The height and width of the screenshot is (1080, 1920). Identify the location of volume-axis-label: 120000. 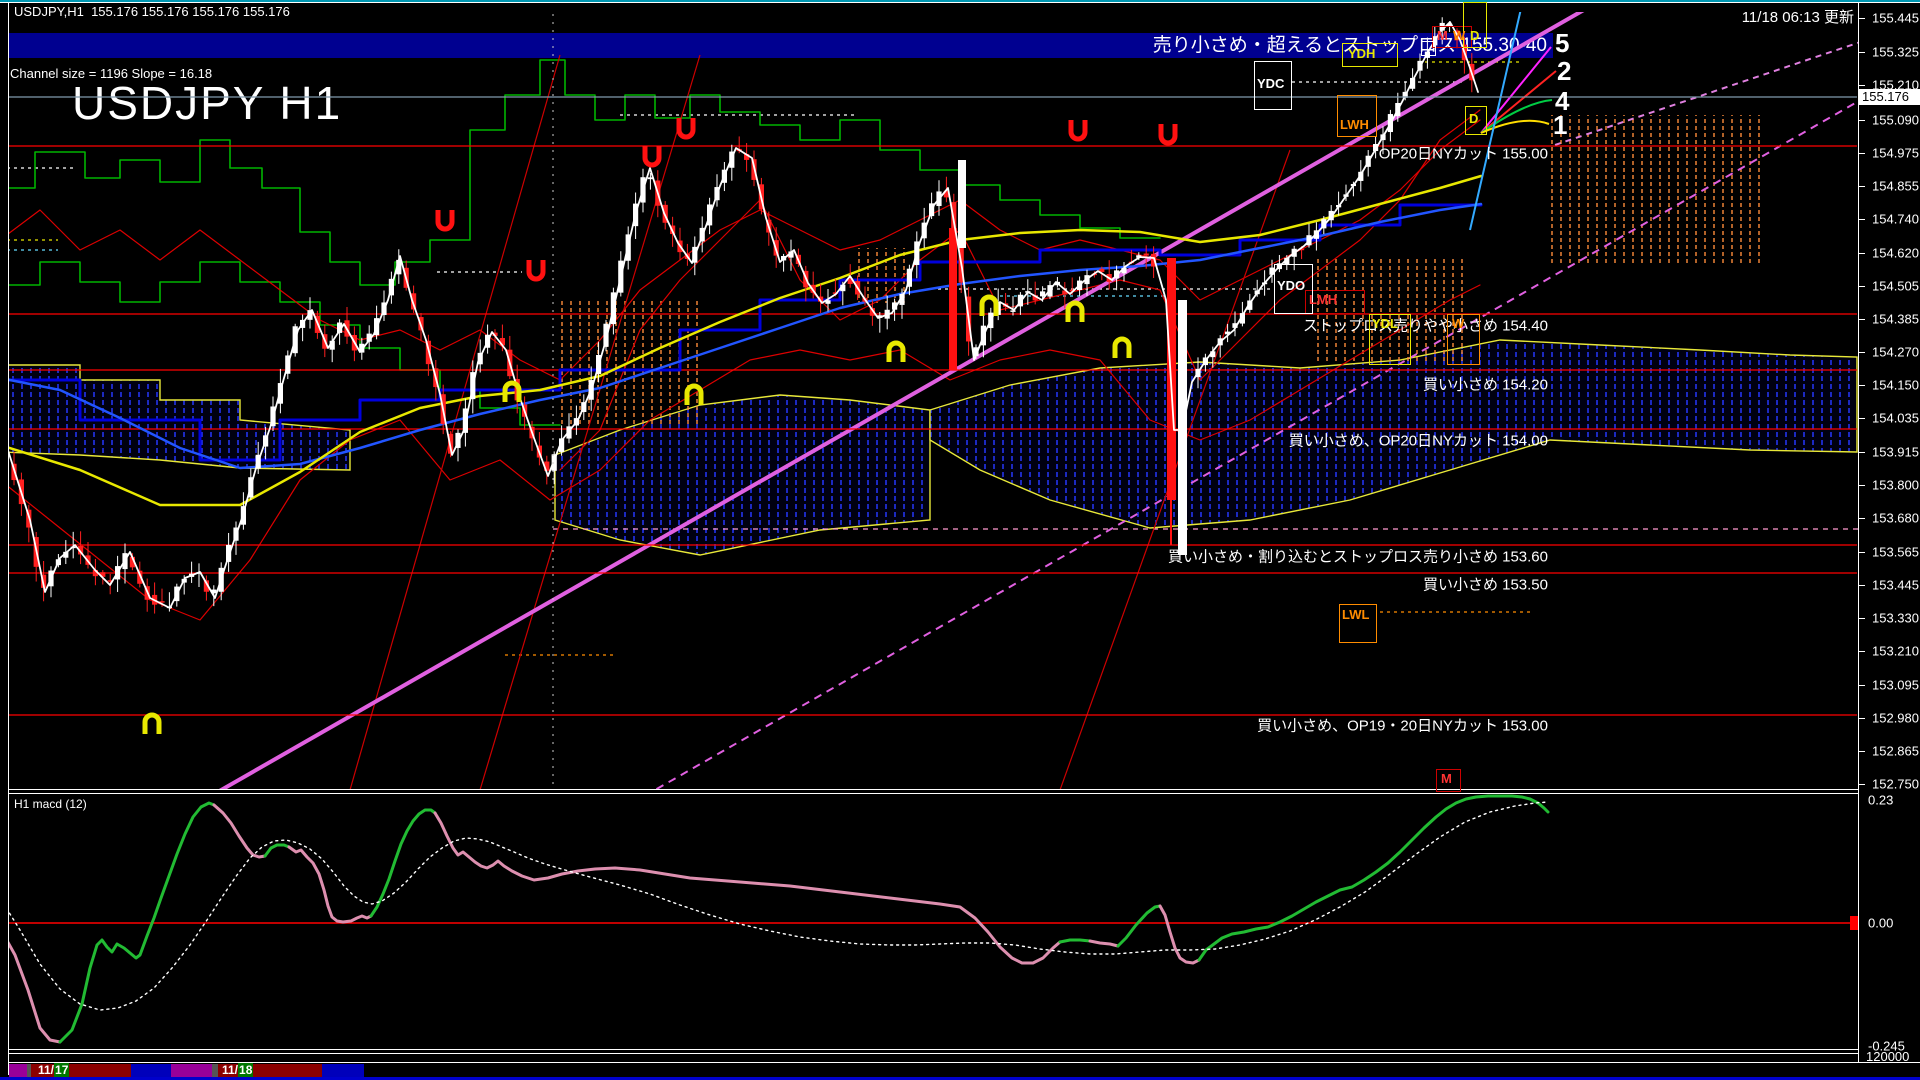
(1888, 1056).